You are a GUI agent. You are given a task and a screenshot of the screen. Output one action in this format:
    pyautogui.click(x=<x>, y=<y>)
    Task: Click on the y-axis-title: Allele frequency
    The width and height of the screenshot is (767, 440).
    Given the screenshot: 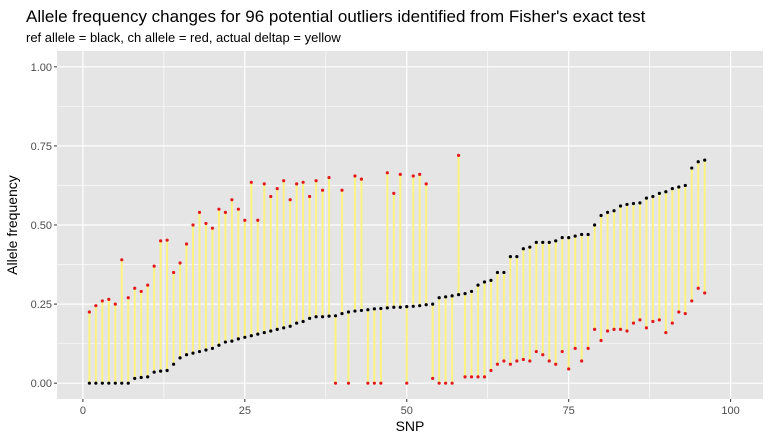 What is the action you would take?
    pyautogui.click(x=12, y=225)
    